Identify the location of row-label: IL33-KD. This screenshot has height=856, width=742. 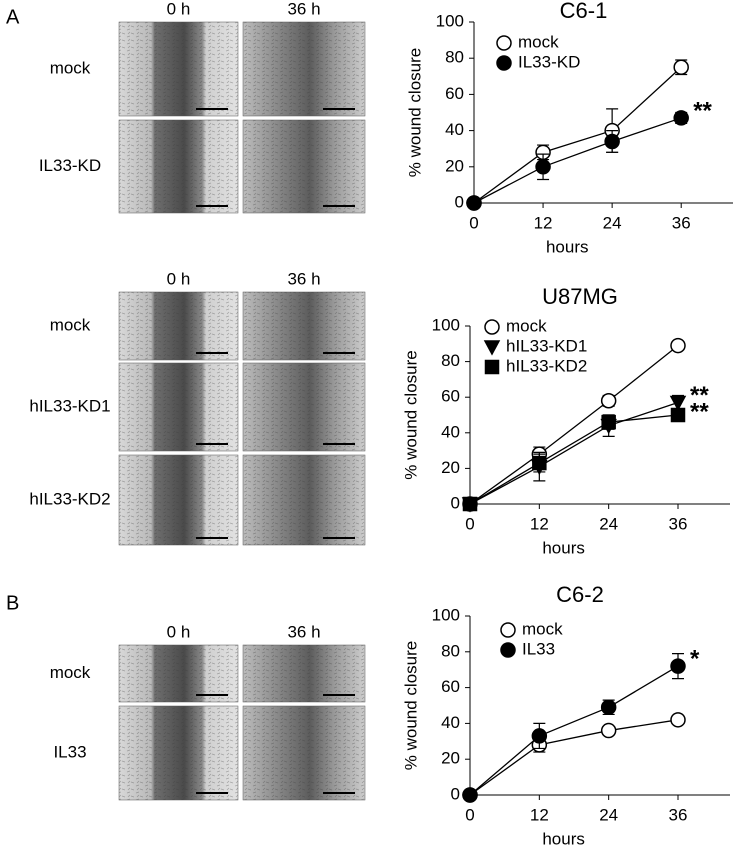
(70, 165).